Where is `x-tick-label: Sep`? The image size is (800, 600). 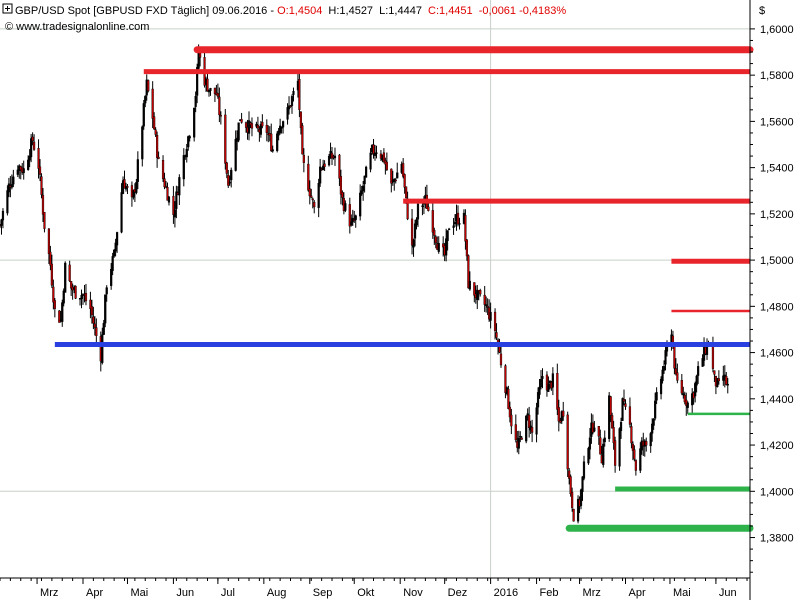
x-tick-label: Sep is located at coordinates (323, 593).